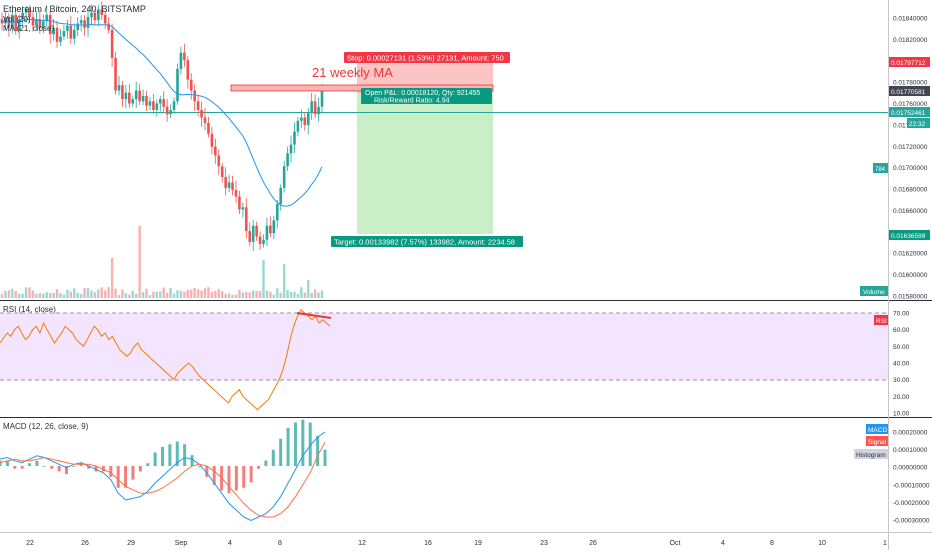 The width and height of the screenshot is (932, 555). What do you see at coordinates (910, 40) in the screenshot?
I see `price-tick-label: 0.01820000` at bounding box center [910, 40].